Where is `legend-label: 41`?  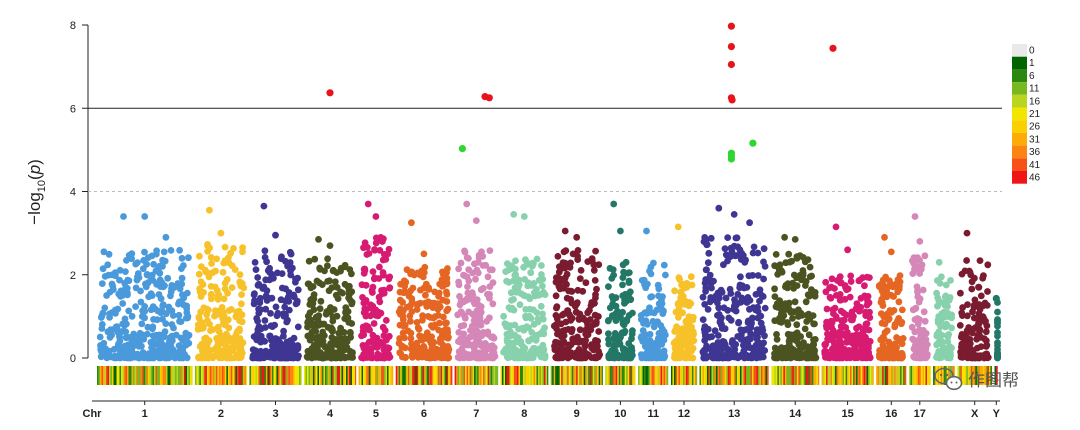
legend-label: 41 is located at coordinates (1035, 165).